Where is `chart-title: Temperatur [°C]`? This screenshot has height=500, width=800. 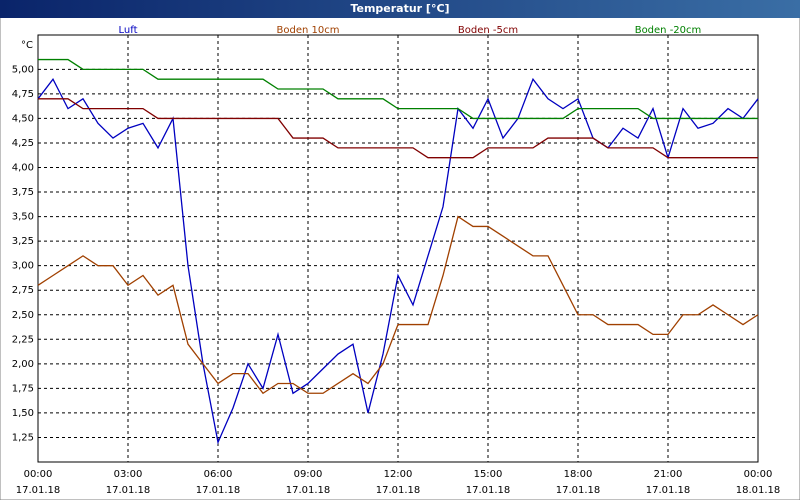
chart-title: Temperatur [°C] is located at coordinates (399, 8).